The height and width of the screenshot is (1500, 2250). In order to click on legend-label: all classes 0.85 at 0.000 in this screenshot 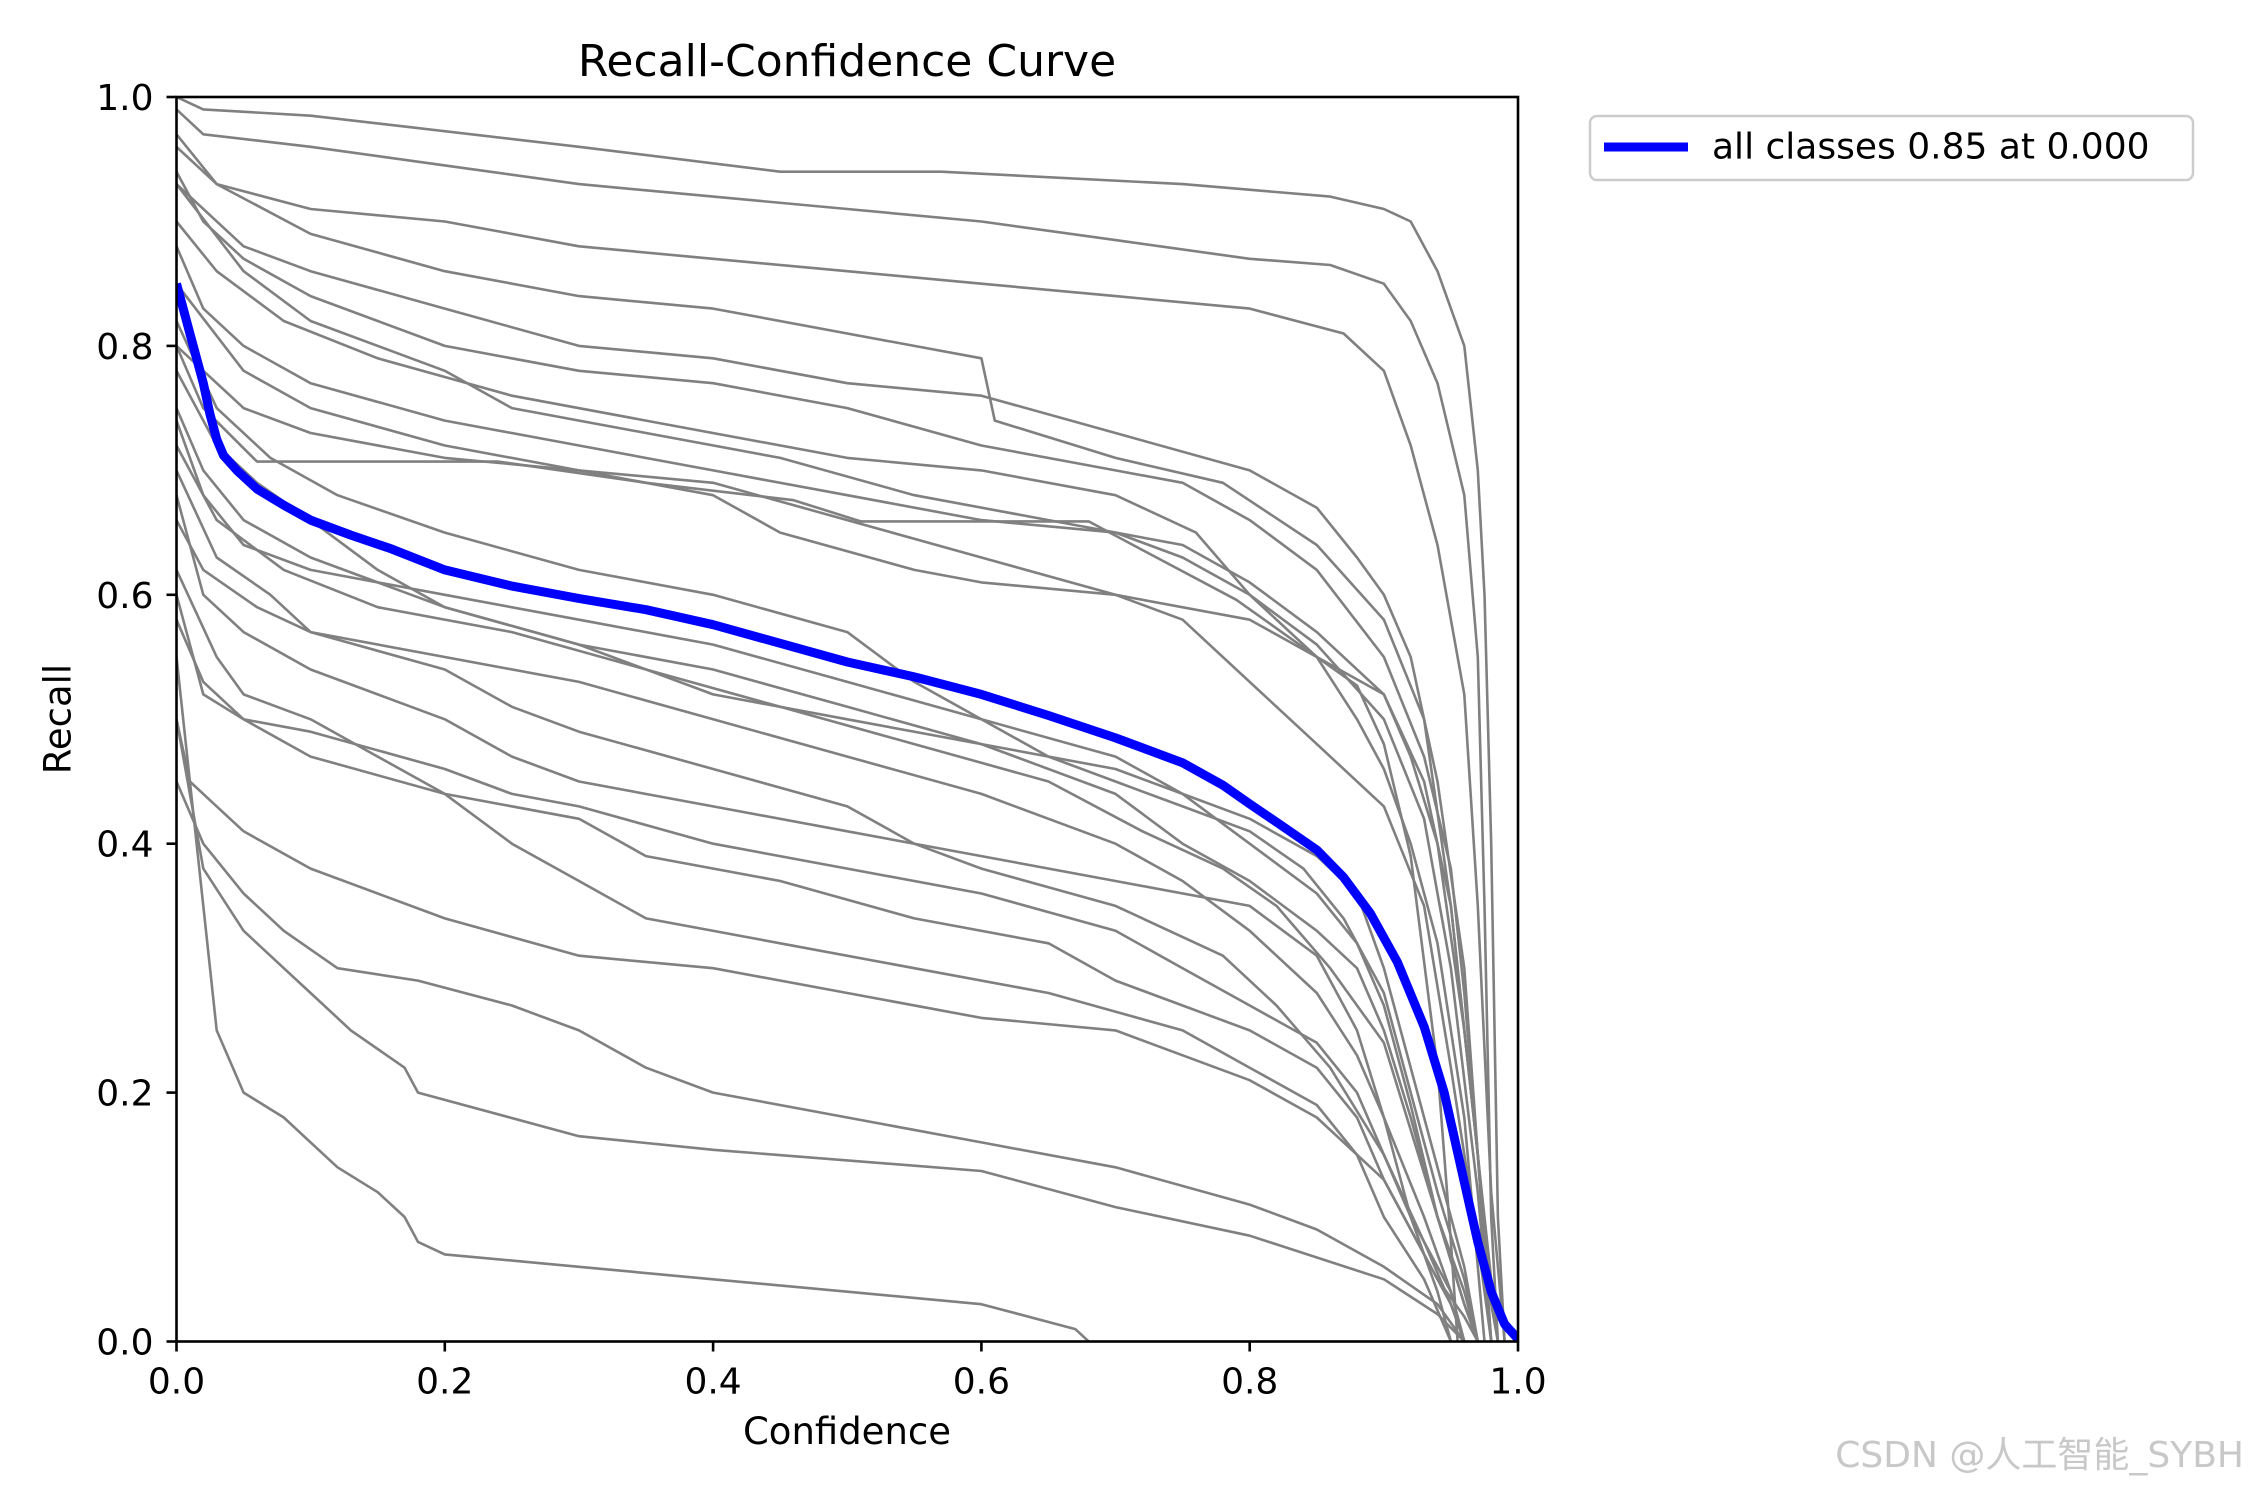, I will do `click(1931, 147)`.